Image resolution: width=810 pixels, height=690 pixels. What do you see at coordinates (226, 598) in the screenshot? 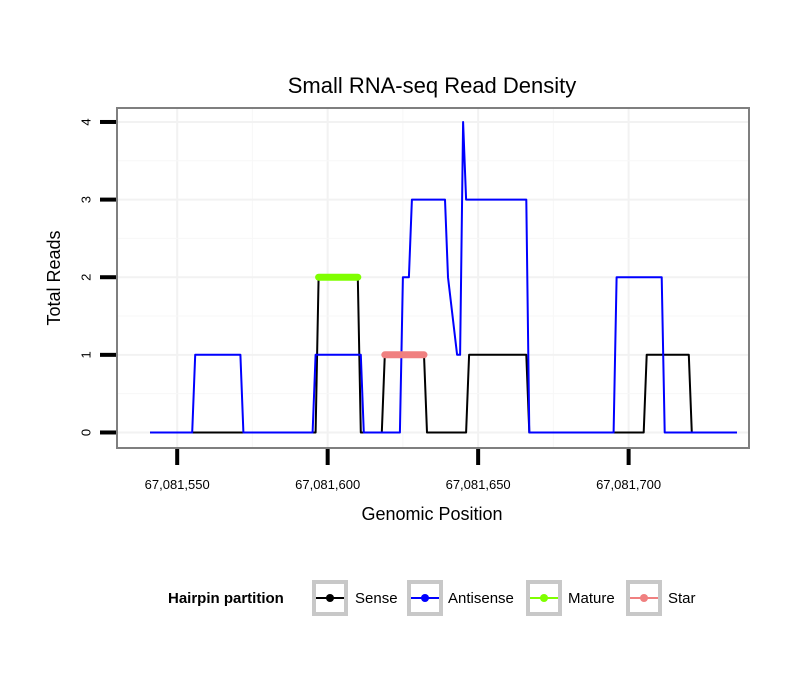
I see `legend-title: Hairpin partition` at bounding box center [226, 598].